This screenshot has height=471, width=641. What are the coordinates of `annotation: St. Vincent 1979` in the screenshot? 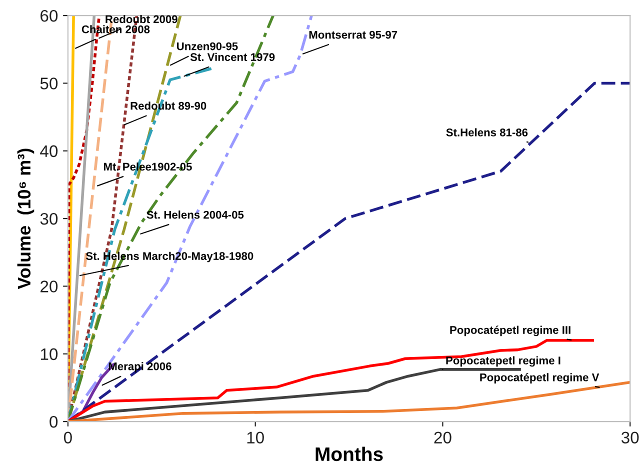 It's located at (232, 57).